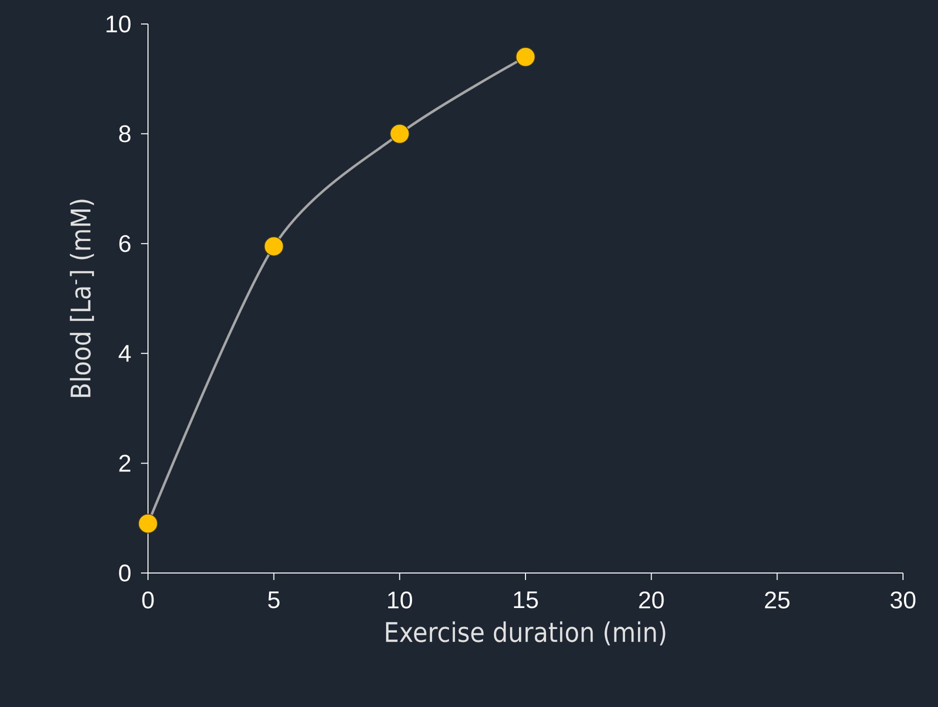 Image resolution: width=938 pixels, height=707 pixels. Describe the element at coordinates (124, 463) in the screenshot. I see `y-tick-label: 2` at that location.